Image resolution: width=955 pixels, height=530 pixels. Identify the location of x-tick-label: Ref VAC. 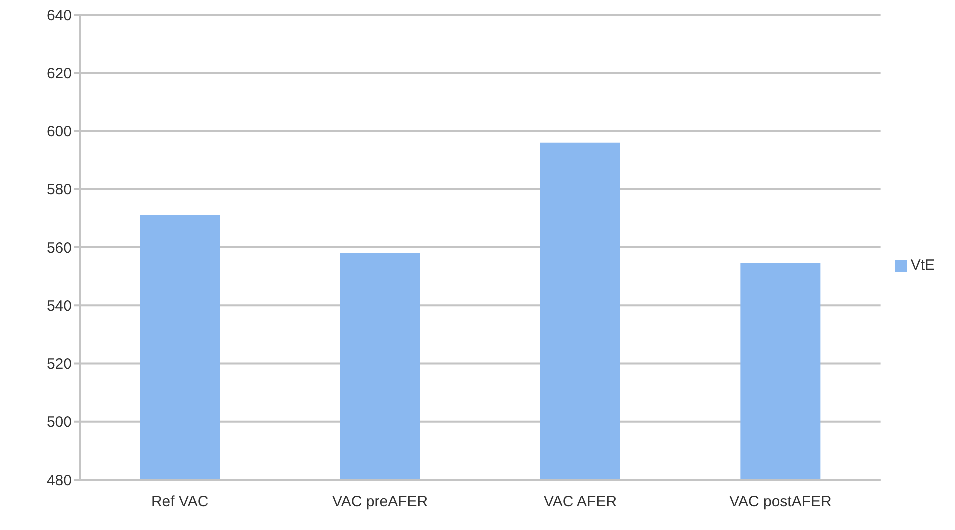
(180, 502).